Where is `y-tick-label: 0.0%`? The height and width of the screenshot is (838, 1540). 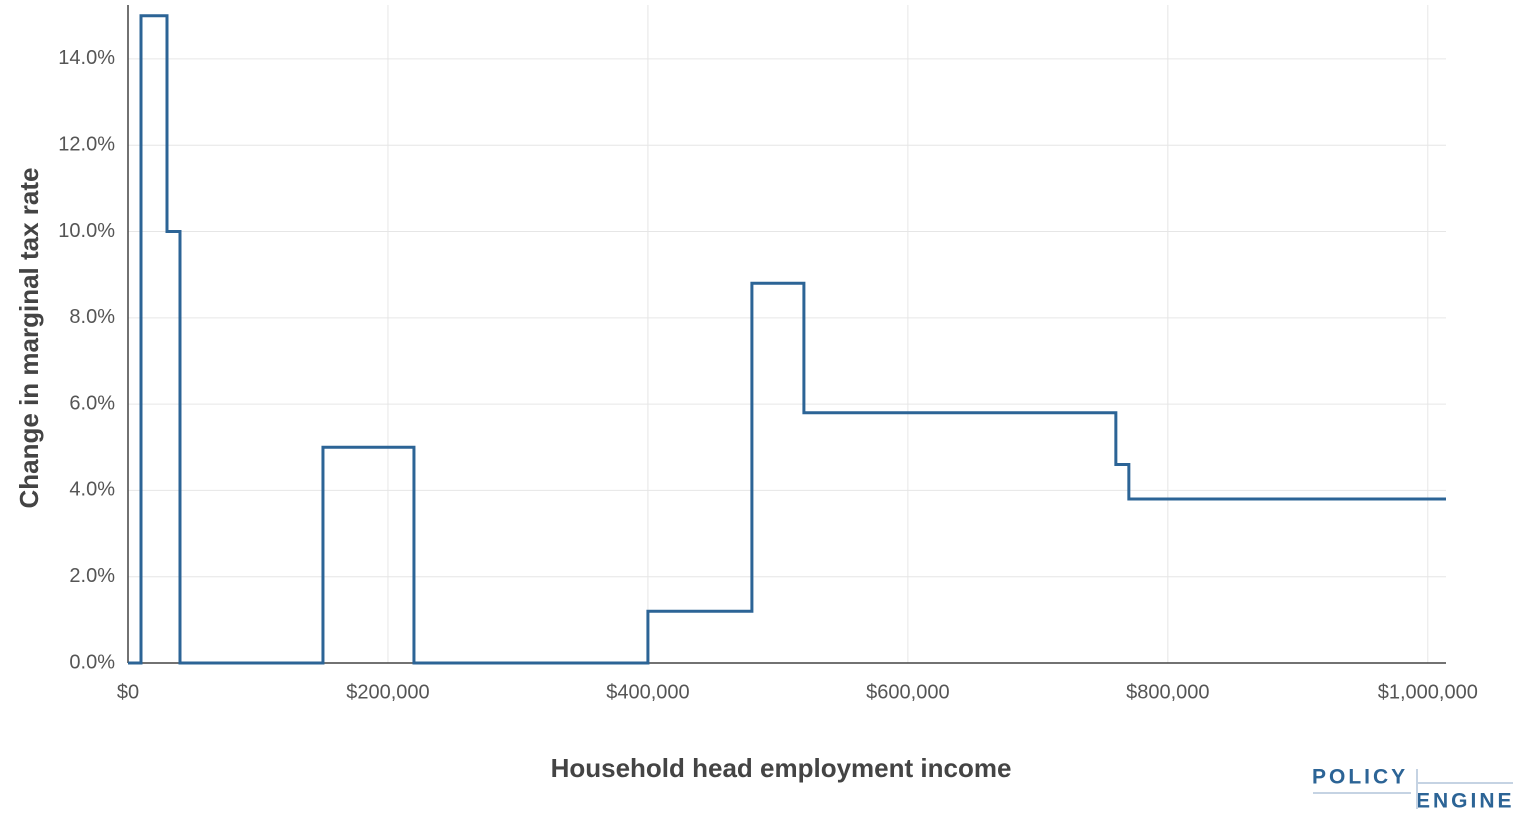
y-tick-label: 0.0% is located at coordinates (92, 662).